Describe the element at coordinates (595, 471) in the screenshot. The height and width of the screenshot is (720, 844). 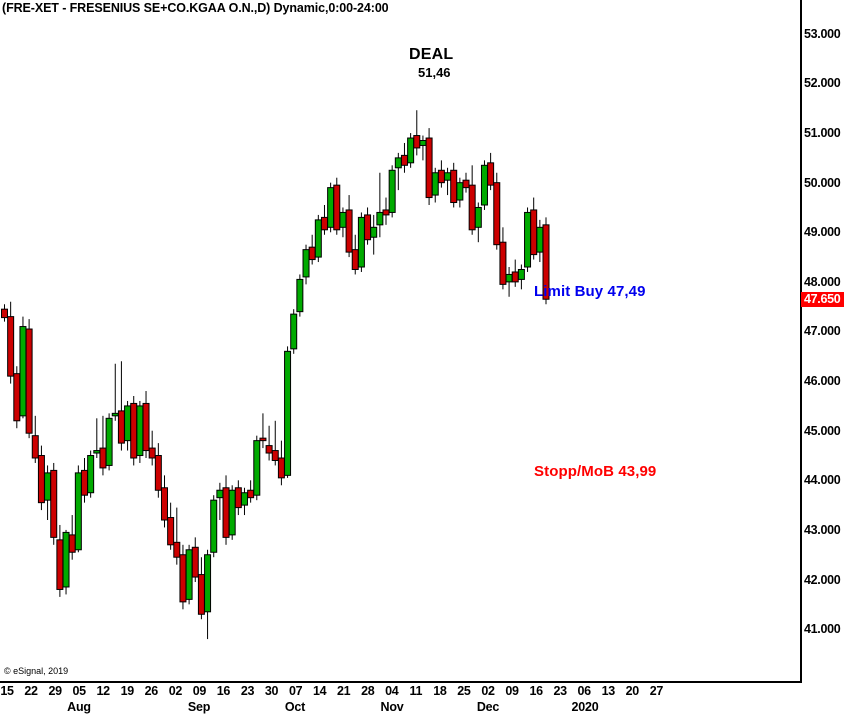
I see `annotation-stopp-mob: Stopp/MoB 43,99` at that location.